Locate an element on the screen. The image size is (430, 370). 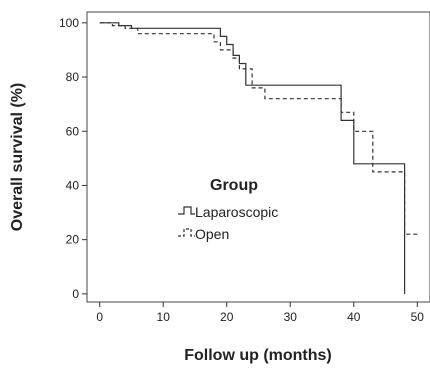
y-tick-label-80: 80 is located at coordinates (73, 77).